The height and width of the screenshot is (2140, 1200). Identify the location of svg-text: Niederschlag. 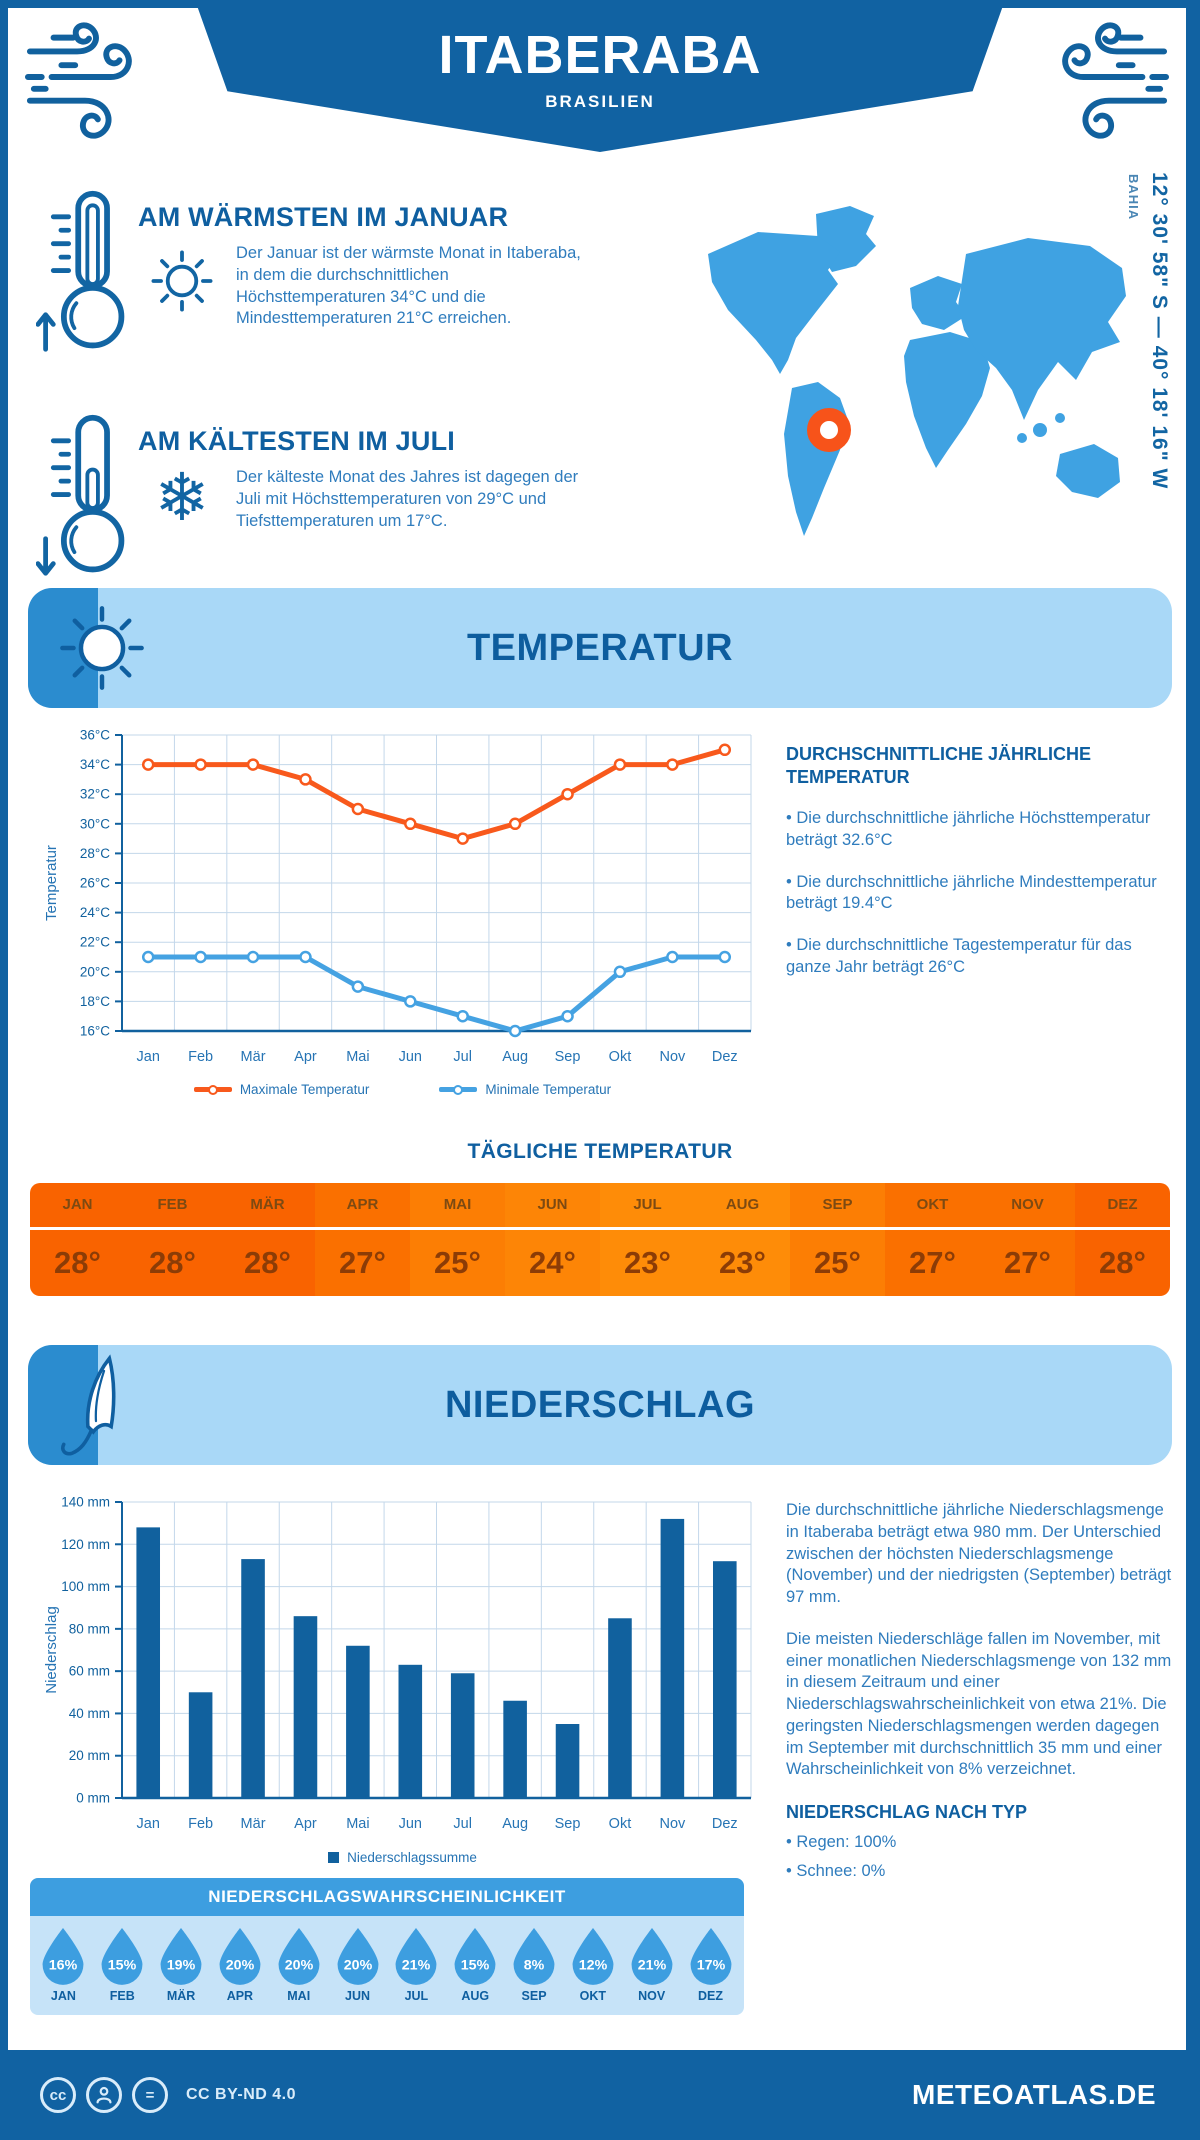
(51, 1650).